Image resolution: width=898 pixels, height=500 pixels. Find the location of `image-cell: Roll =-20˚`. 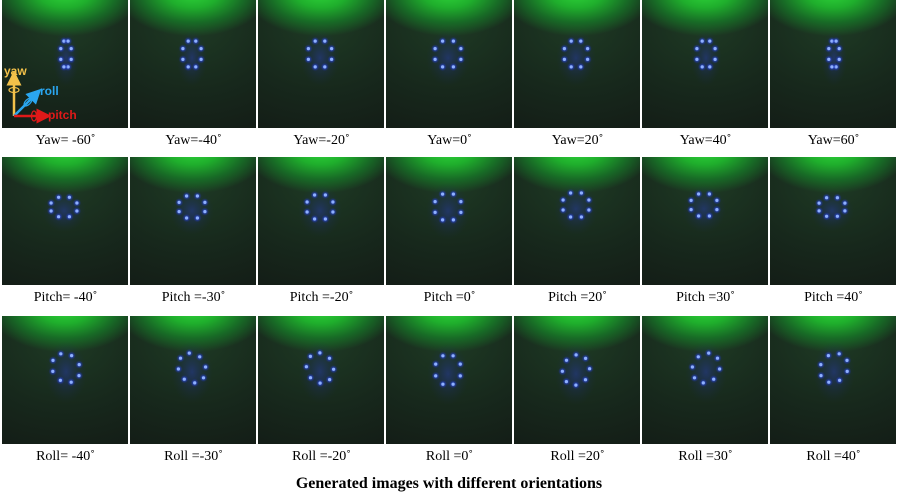

image-cell: Roll =-20˚ is located at coordinates (321, 392).